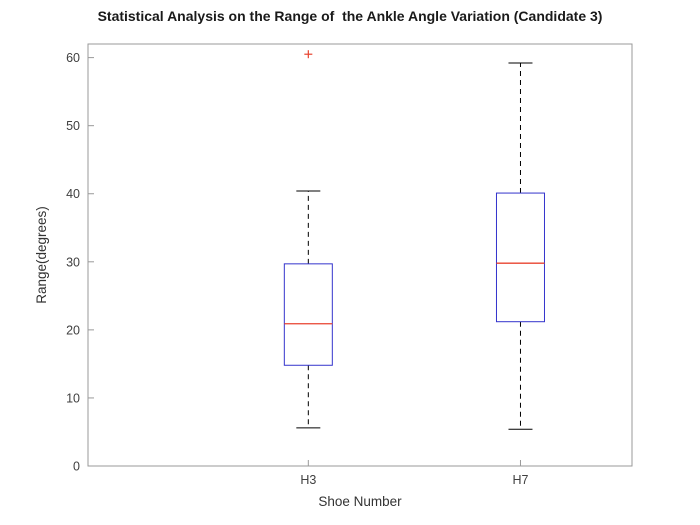 This screenshot has height=525, width=700. What do you see at coordinates (73, 126) in the screenshot?
I see `y-tick-label: 50` at bounding box center [73, 126].